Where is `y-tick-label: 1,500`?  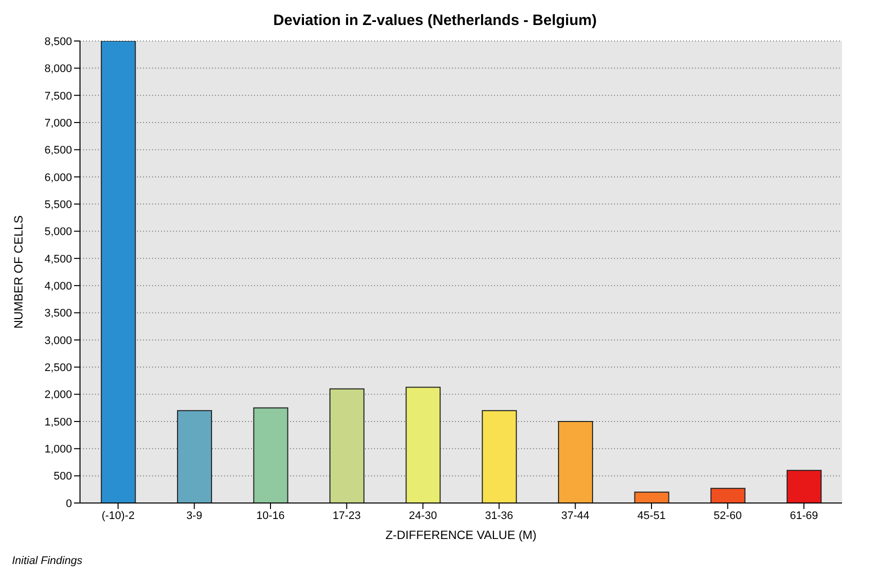
y-tick-label: 1,500 is located at coordinates (58, 422).